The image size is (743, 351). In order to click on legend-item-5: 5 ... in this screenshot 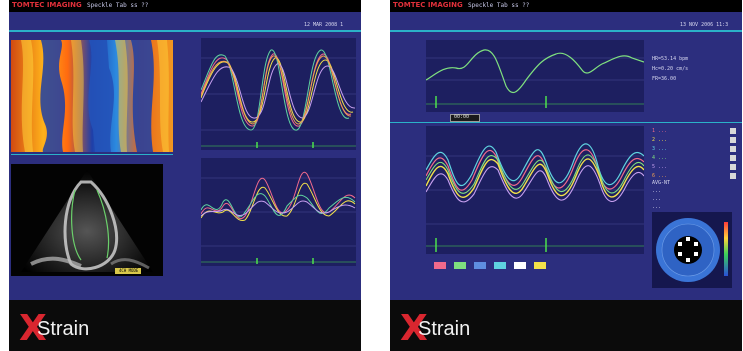, I will do `click(659, 167)`.